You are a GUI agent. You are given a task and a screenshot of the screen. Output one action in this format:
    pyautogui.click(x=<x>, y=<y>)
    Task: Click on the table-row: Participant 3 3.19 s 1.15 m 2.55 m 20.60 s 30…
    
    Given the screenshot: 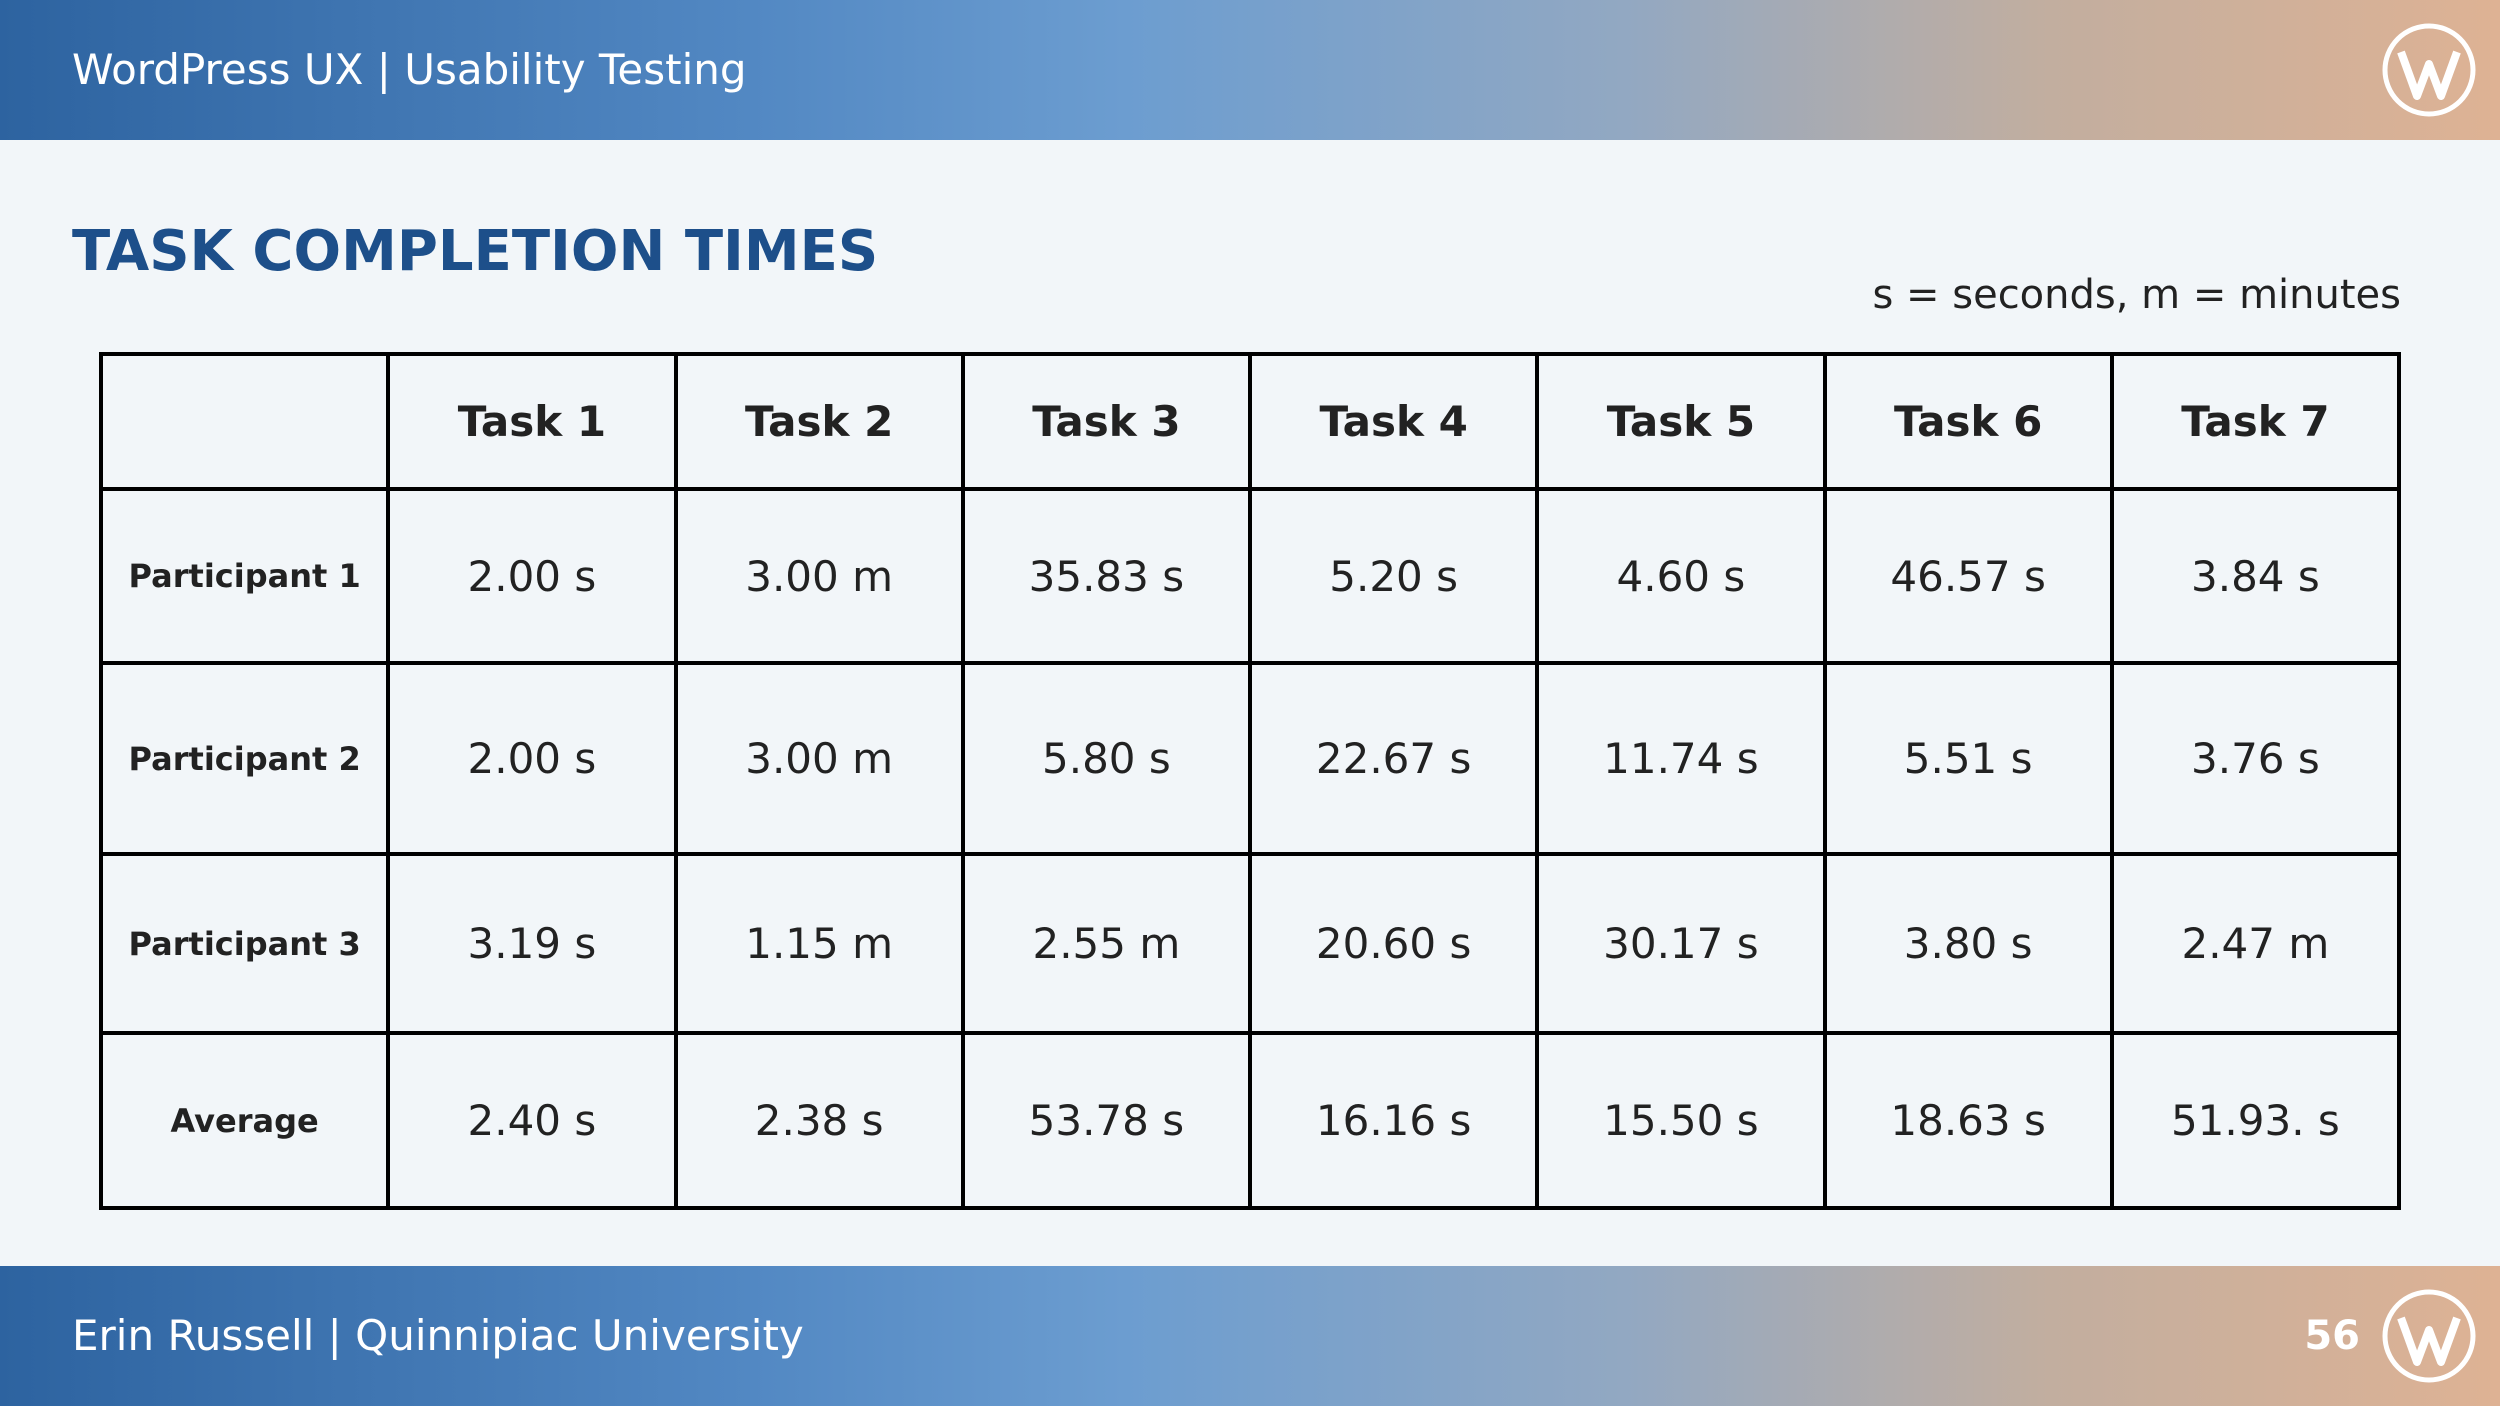 What is the action you would take?
    pyautogui.click(x=1250, y=943)
    